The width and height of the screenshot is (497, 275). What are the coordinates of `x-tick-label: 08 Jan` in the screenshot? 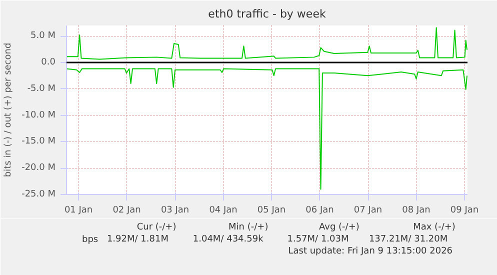 It's located at (416, 211).